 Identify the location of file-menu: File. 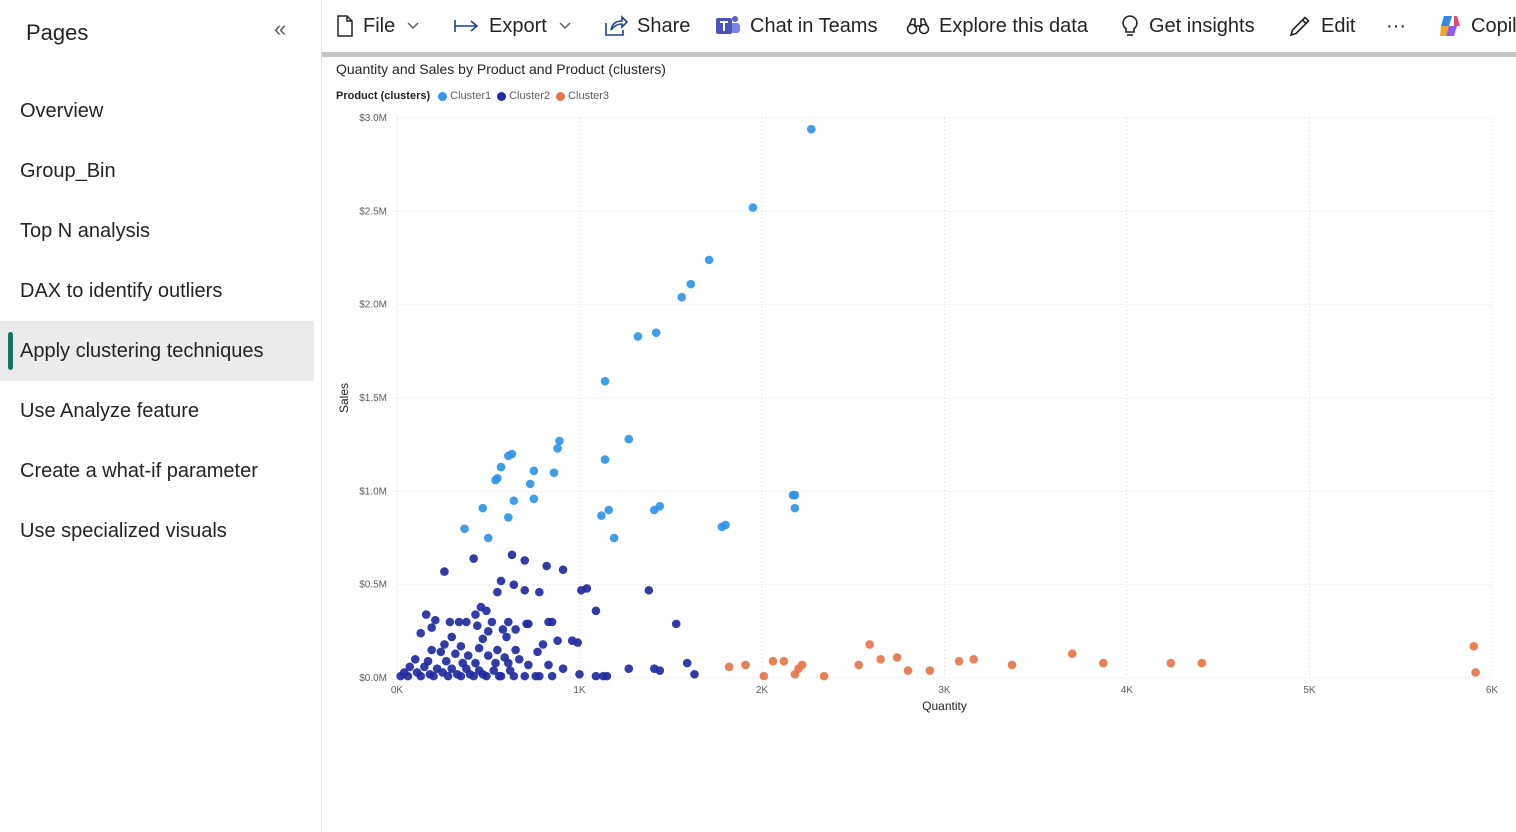
(382, 26).